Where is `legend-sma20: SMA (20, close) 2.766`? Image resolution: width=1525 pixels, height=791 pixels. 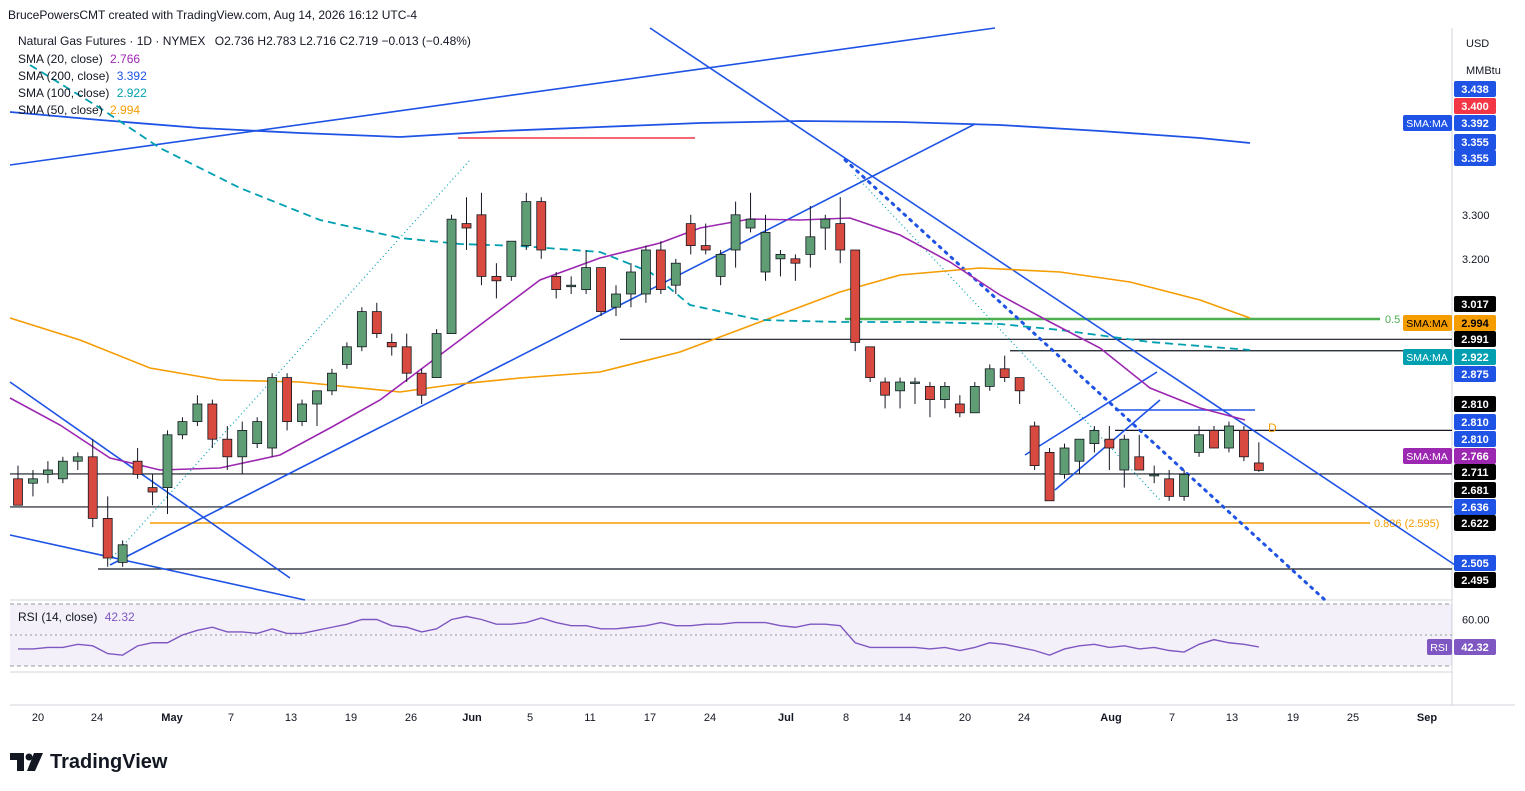 legend-sma20: SMA (20, close) 2.766 is located at coordinates (79, 59).